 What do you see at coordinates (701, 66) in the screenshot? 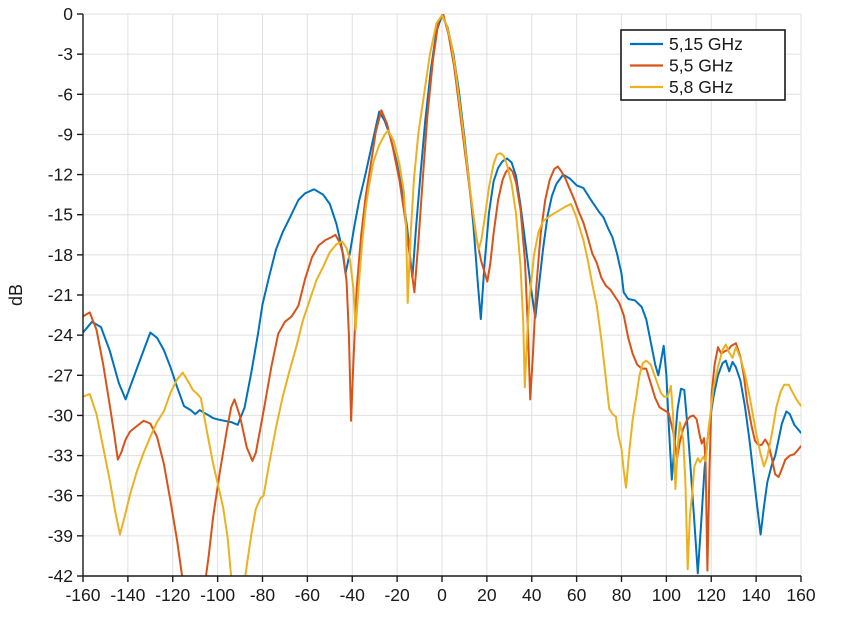
I see `legend-label-5-5-ghz: 5,5 GHz` at bounding box center [701, 66].